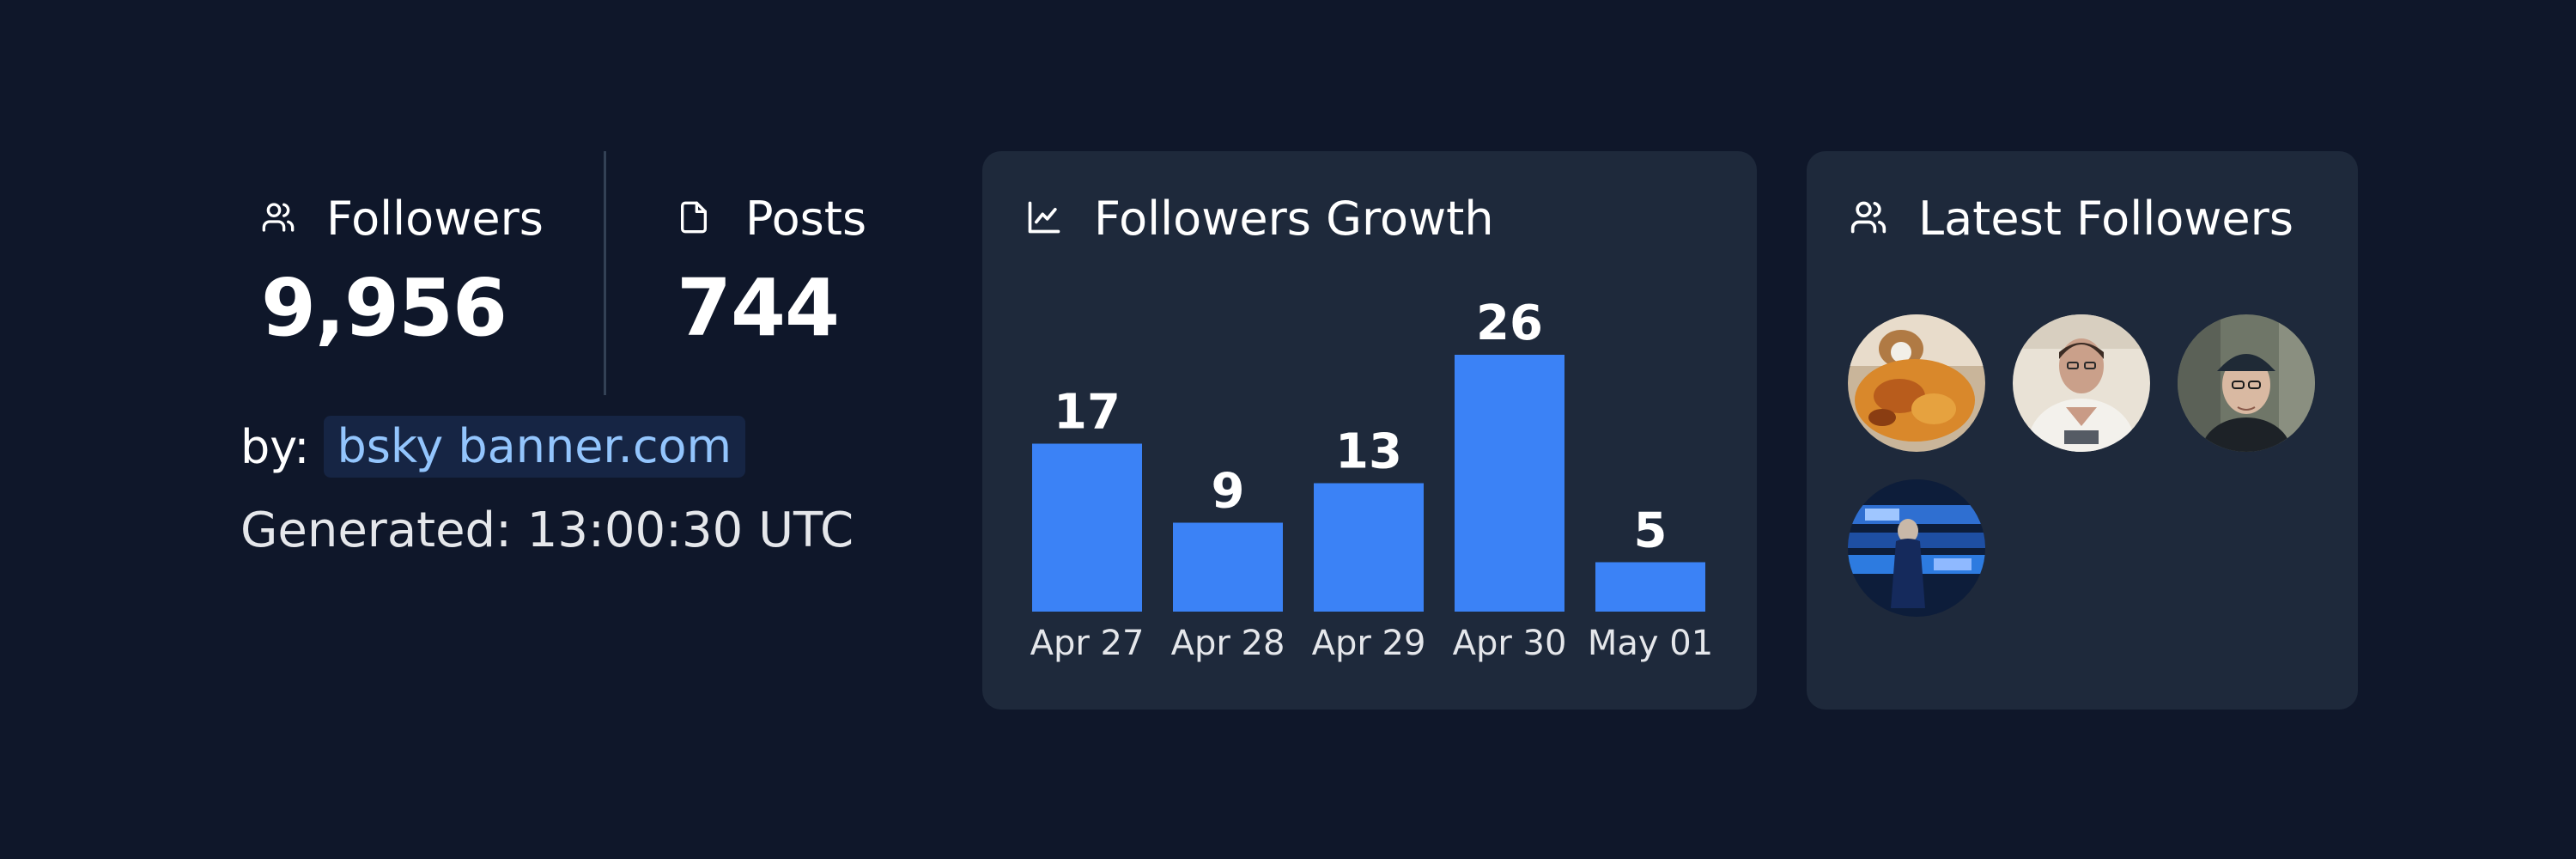  Describe the element at coordinates (1087, 643) in the screenshot. I see `x-tick-label: Apr 27` at that location.